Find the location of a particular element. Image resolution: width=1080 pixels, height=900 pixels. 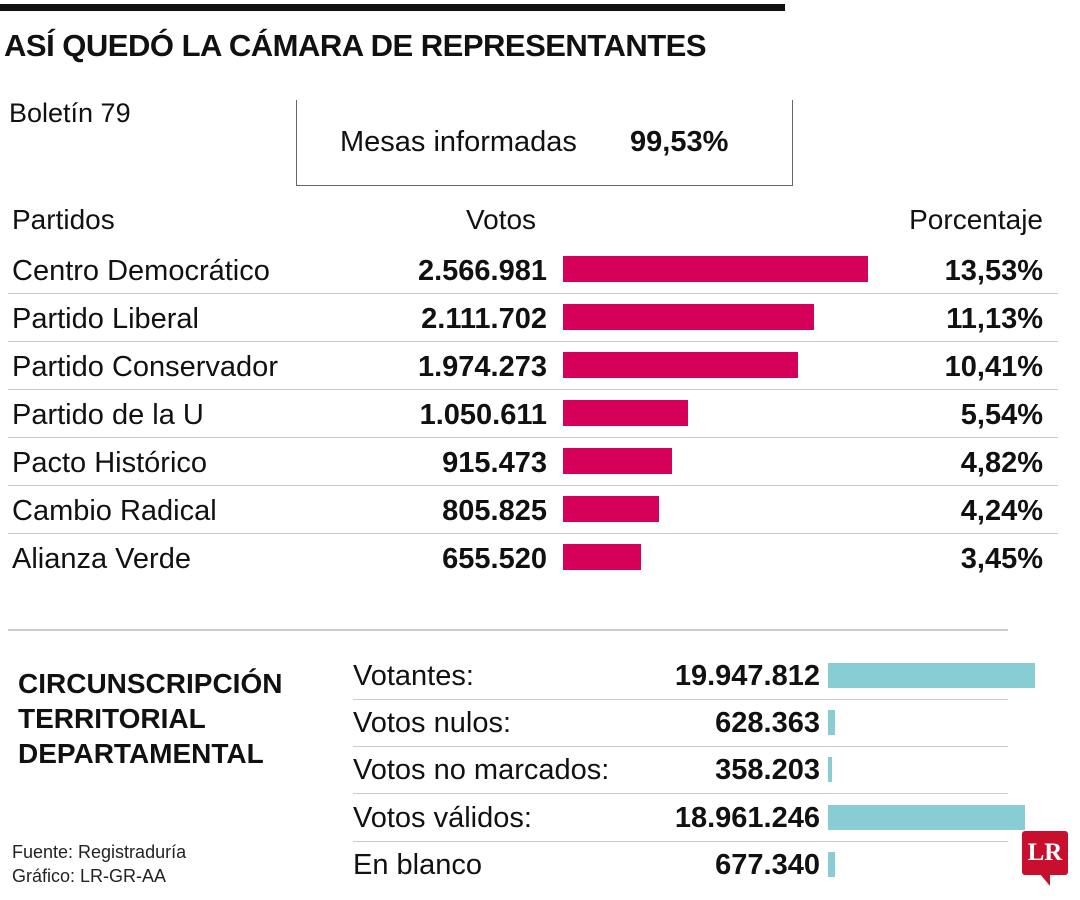

party-name: Pacto Histórico is located at coordinates (110, 463).